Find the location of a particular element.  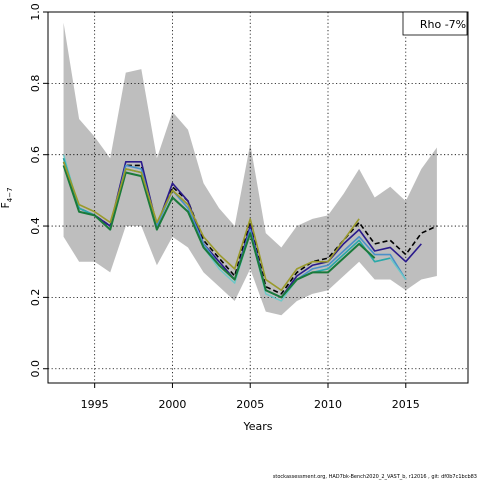

y-tick-label-4: 0.8 is located at coordinates (35, 84).